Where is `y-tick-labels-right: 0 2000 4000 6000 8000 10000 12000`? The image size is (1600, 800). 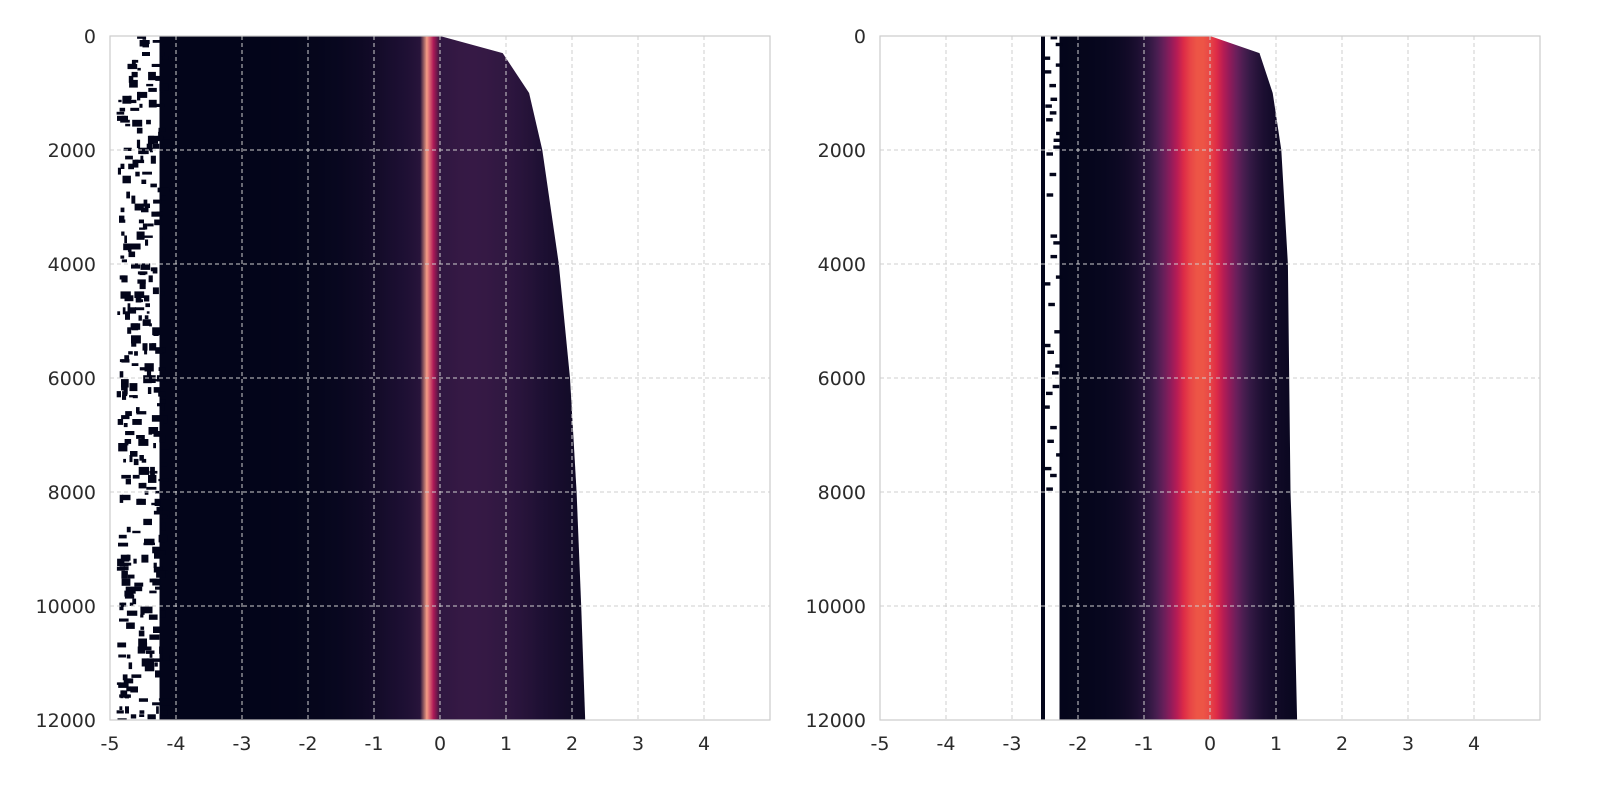
y-tick-labels-right: 0 2000 4000 6000 8000 10000 12000 is located at coordinates (836, 379).